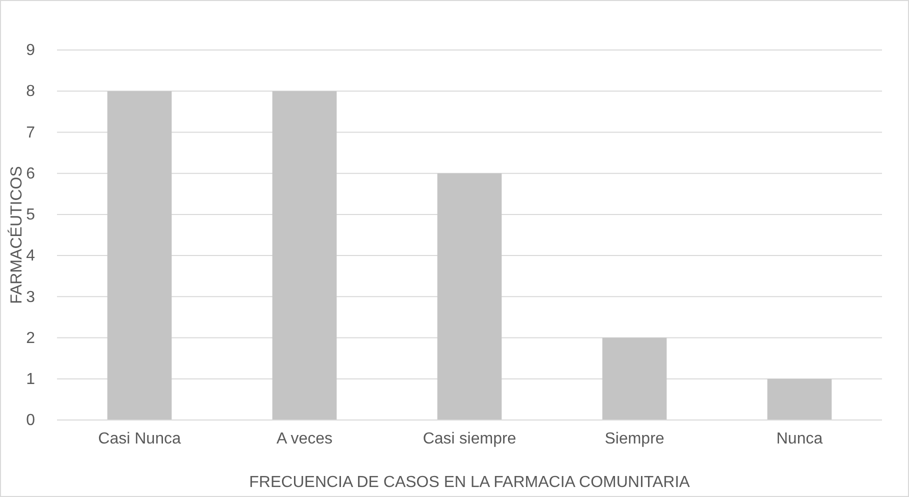  Describe the element at coordinates (31, 91) in the screenshot. I see `y-tick-label: 8` at that location.